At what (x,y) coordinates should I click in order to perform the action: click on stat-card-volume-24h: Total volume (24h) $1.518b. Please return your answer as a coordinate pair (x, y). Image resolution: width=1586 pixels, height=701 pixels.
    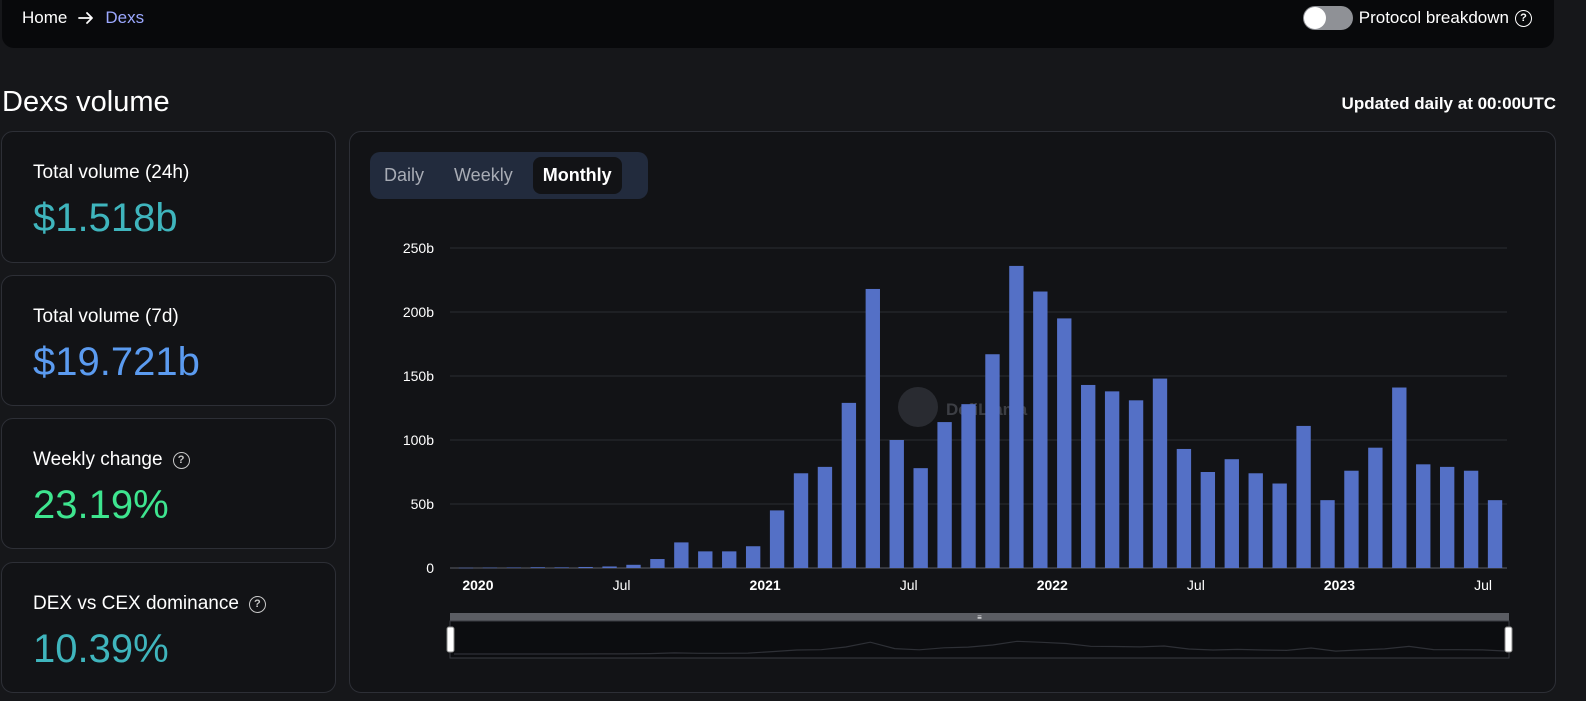
    Looking at the image, I should click on (168, 197).